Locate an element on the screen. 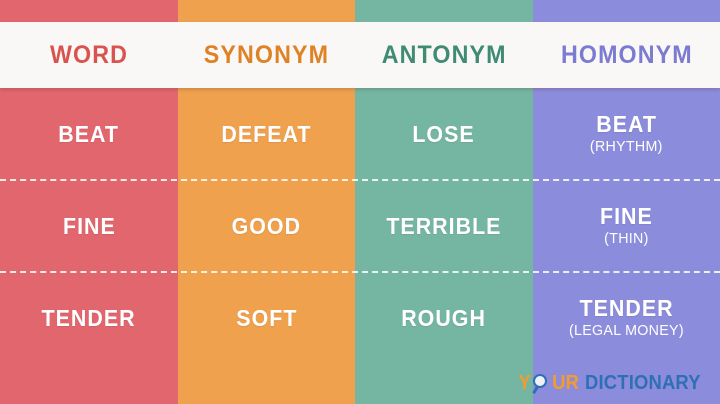 The height and width of the screenshot is (404, 720). cell-main-text: DEFEAT is located at coordinates (266, 133).